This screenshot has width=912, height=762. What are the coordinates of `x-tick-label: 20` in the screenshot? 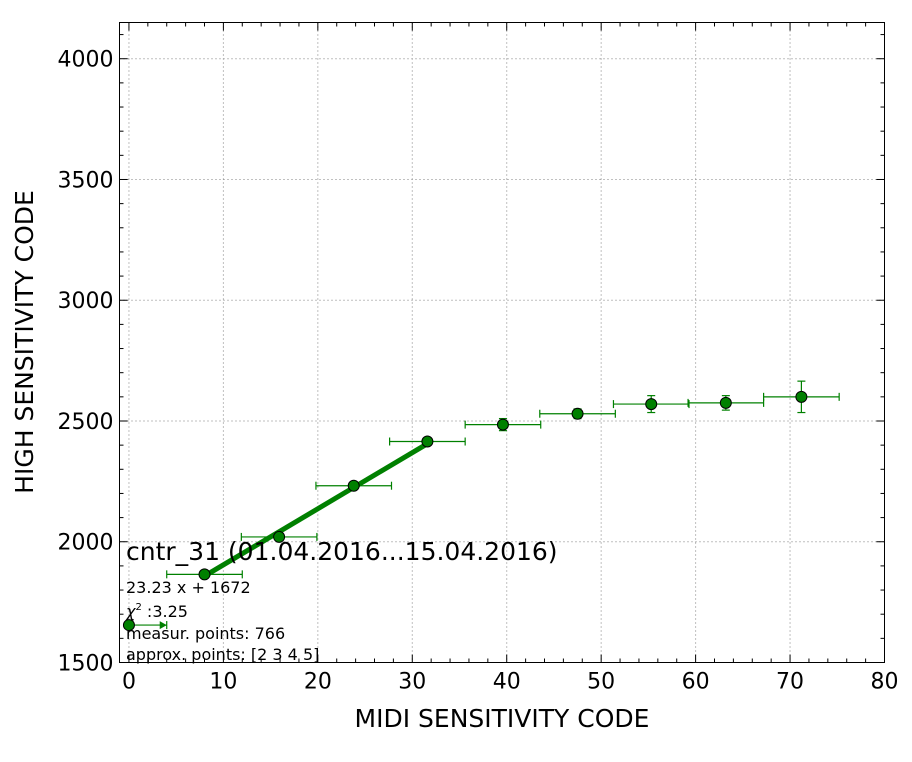 It's located at (318, 682).